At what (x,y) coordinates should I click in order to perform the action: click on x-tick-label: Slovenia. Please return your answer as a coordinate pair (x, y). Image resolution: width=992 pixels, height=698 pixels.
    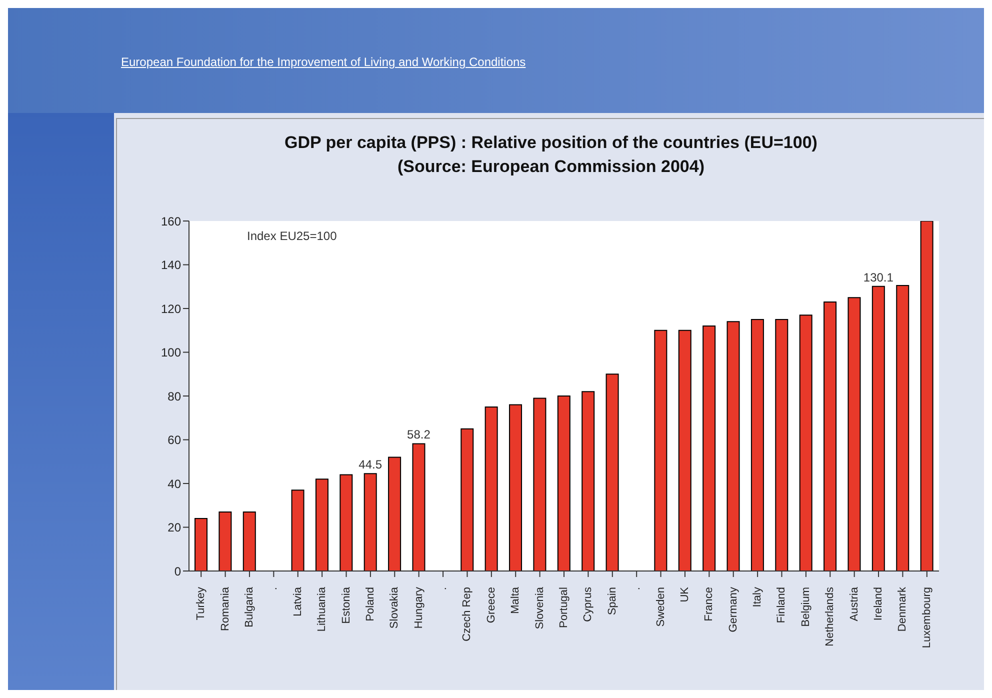
    Looking at the image, I should click on (540, 608).